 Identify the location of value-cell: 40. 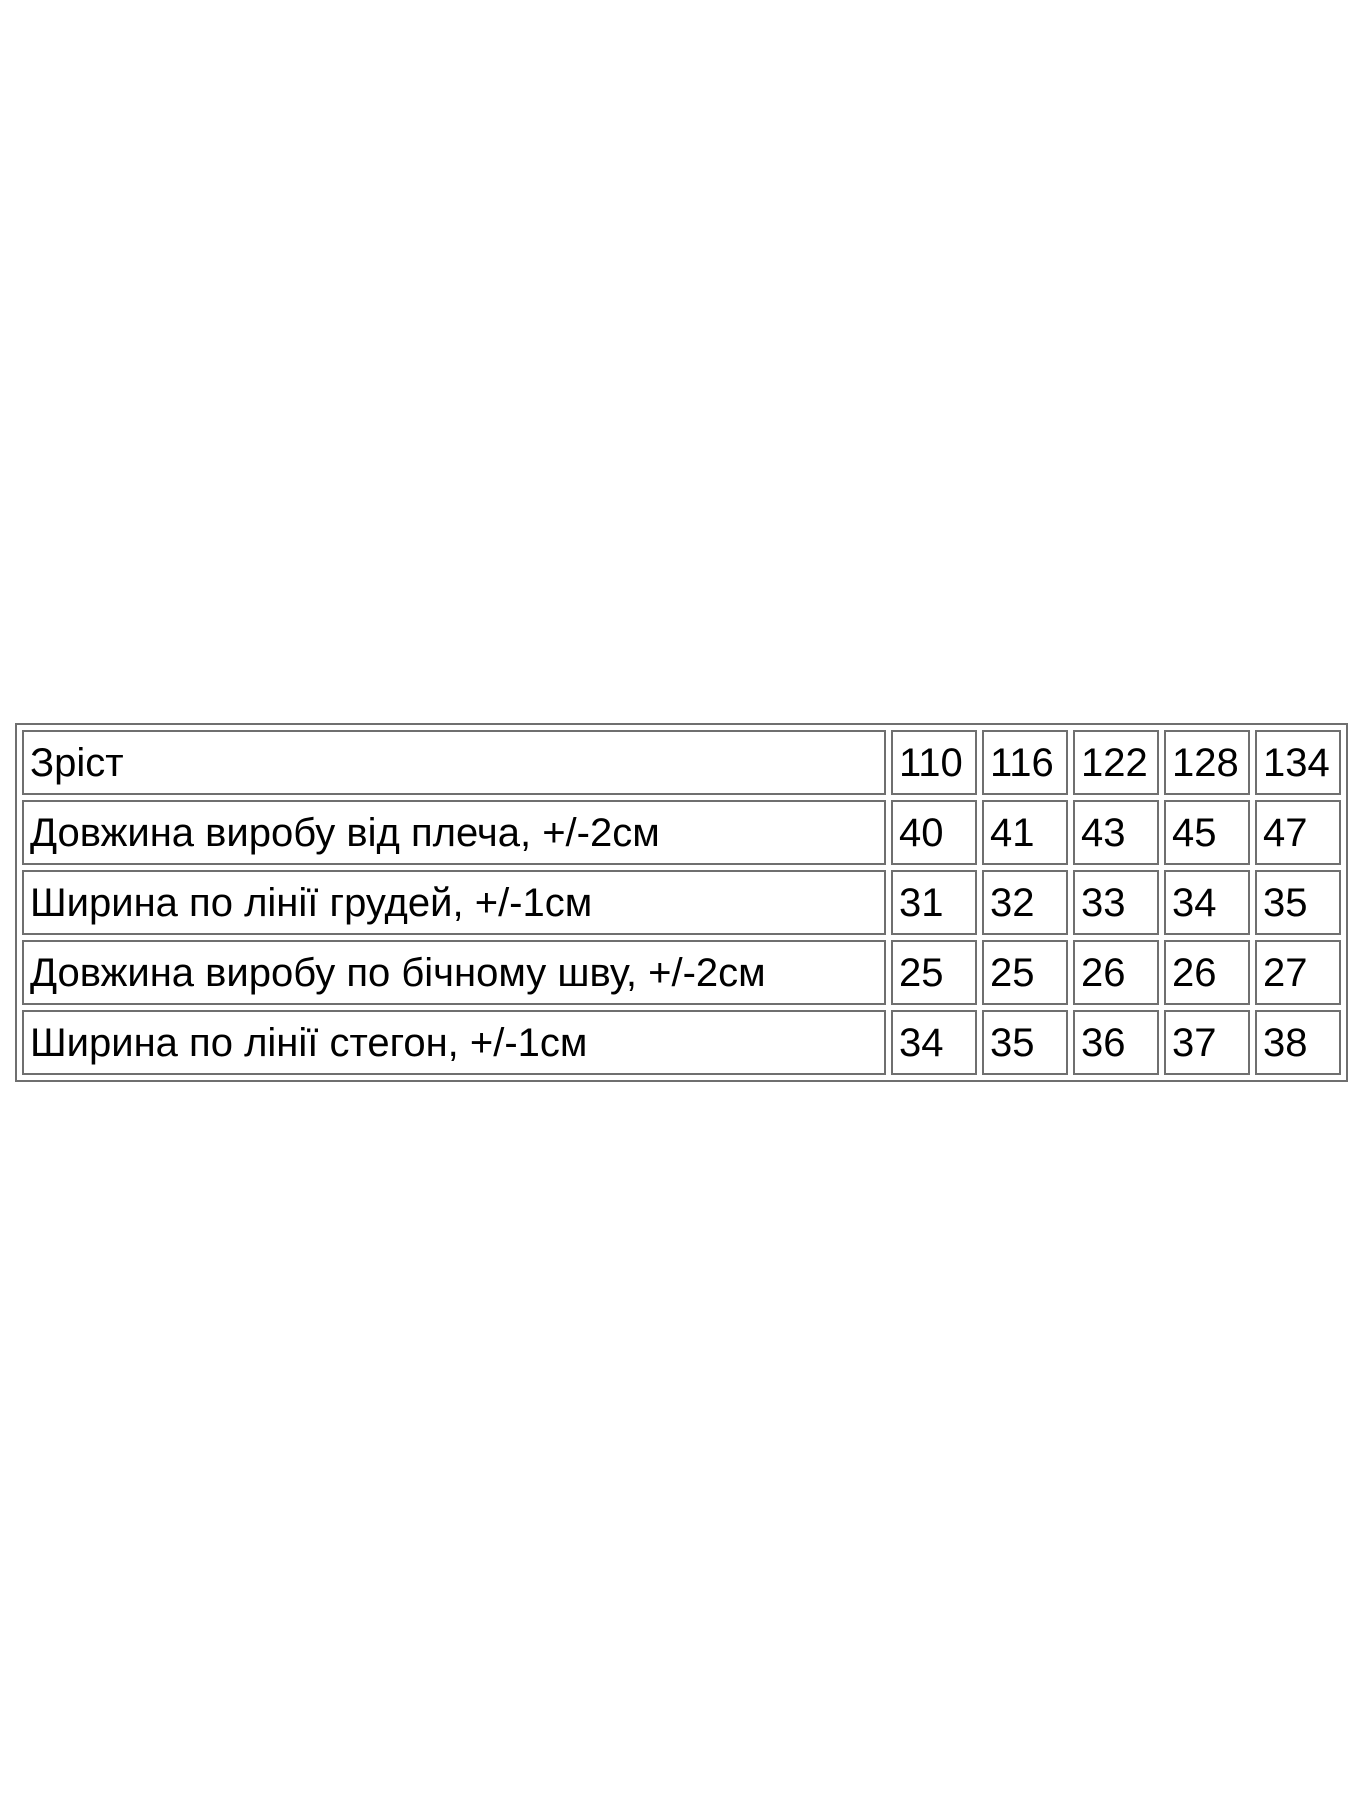
(934, 832).